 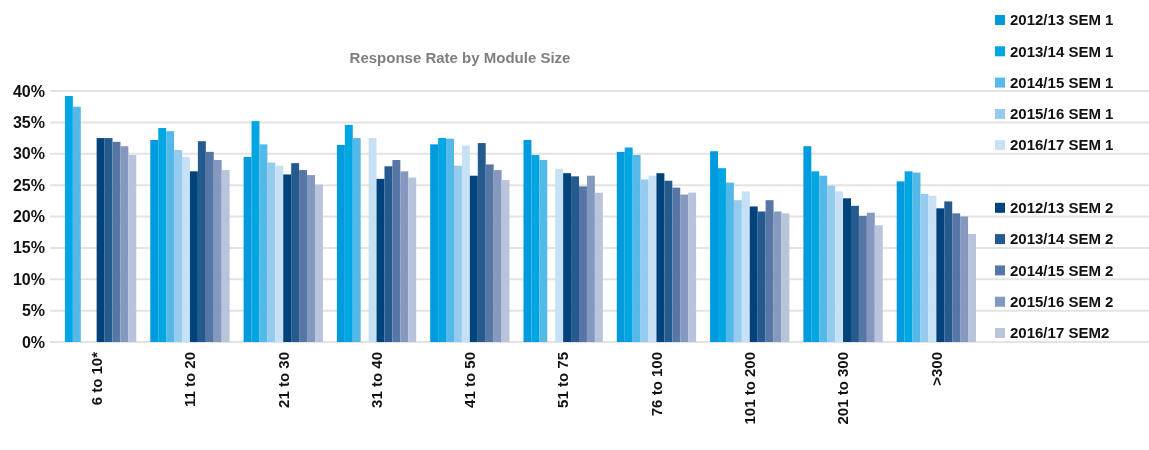 I want to click on legend-label: 2016/17 SEM2, so click(x=1060, y=333).